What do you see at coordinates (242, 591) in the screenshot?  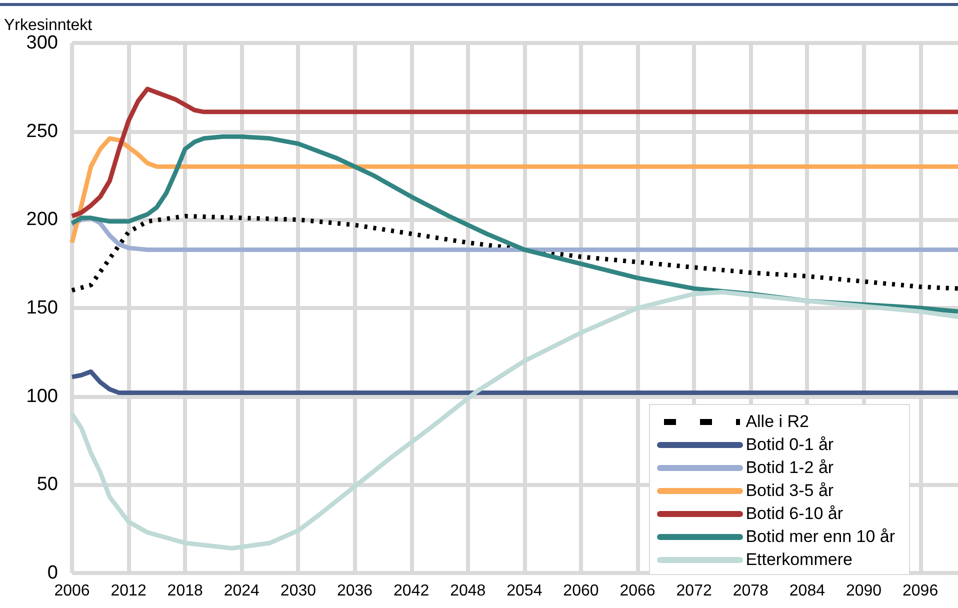 I see `x-tick-label: 2024` at bounding box center [242, 591].